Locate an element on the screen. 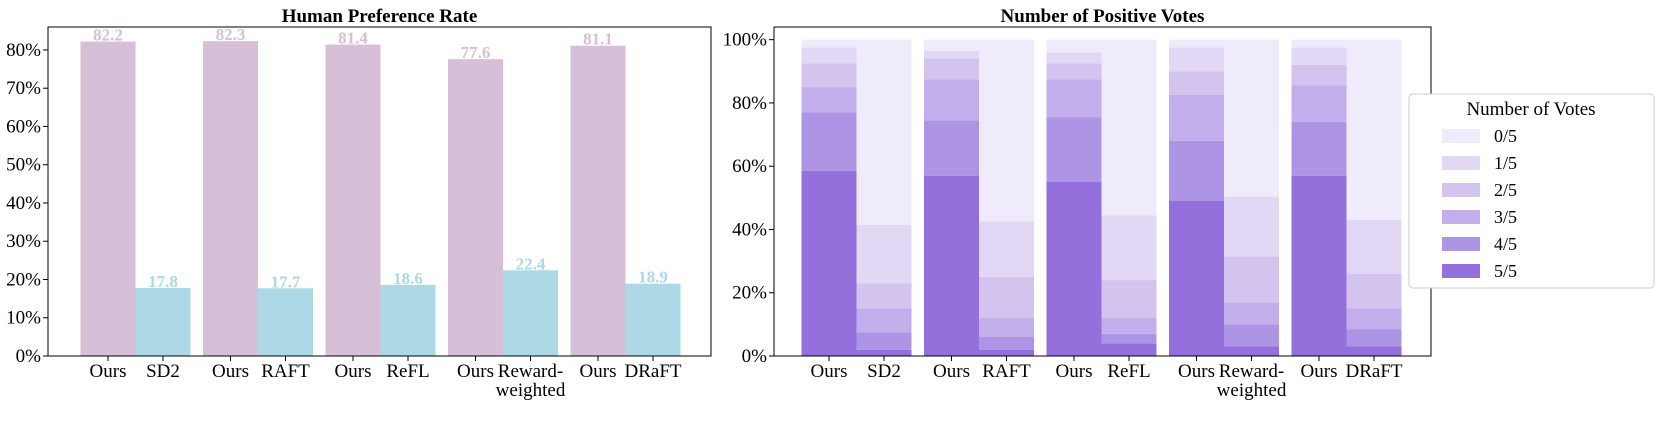  x-tick-label: DRaFT is located at coordinates (1374, 371).